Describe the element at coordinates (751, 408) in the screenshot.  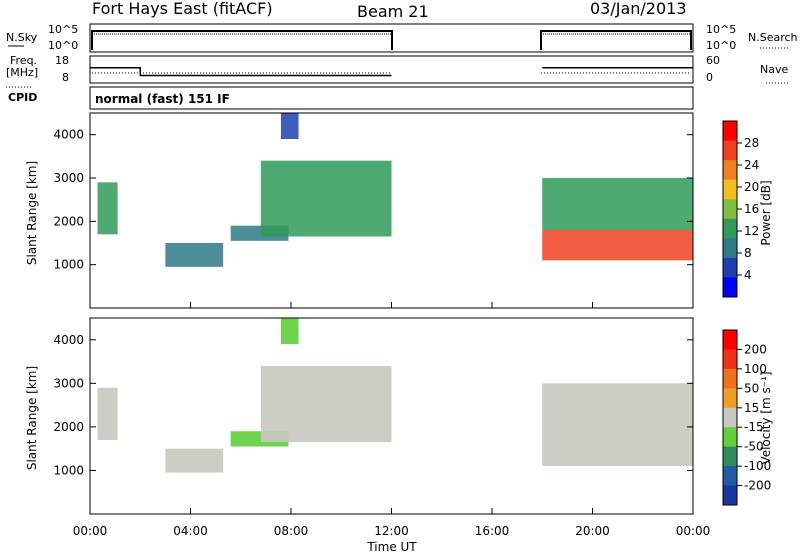
I see `velocity-colorbar-tick-label-3: 15` at that location.